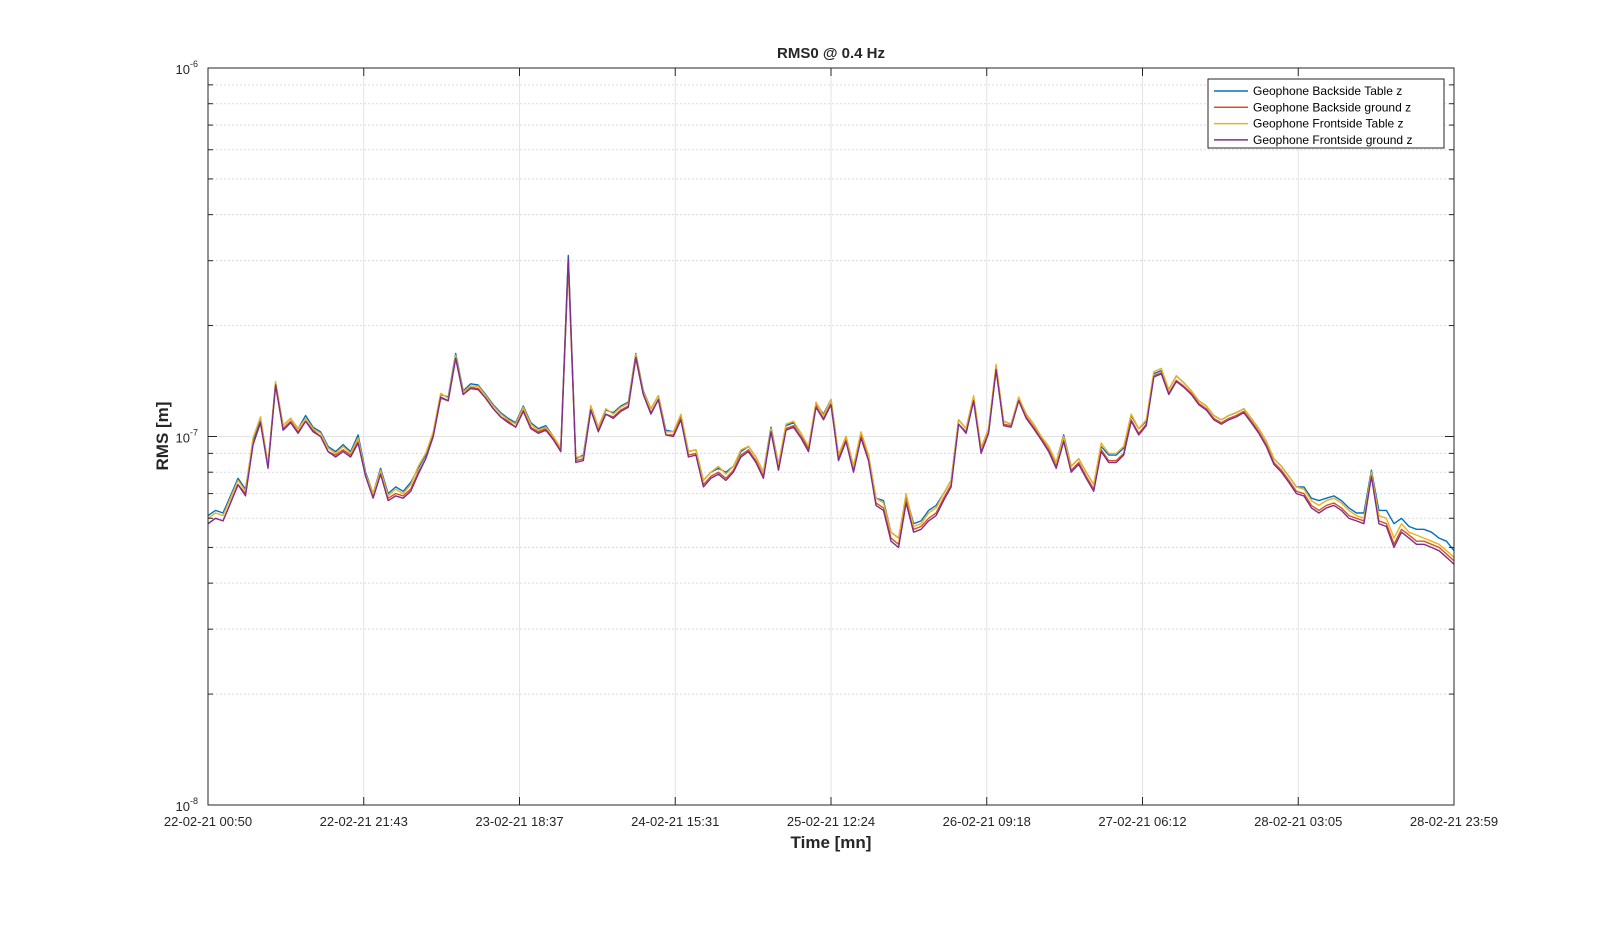  What do you see at coordinates (675, 821) in the screenshot?
I see `x-tick-label: 24-02-21 15:31` at bounding box center [675, 821].